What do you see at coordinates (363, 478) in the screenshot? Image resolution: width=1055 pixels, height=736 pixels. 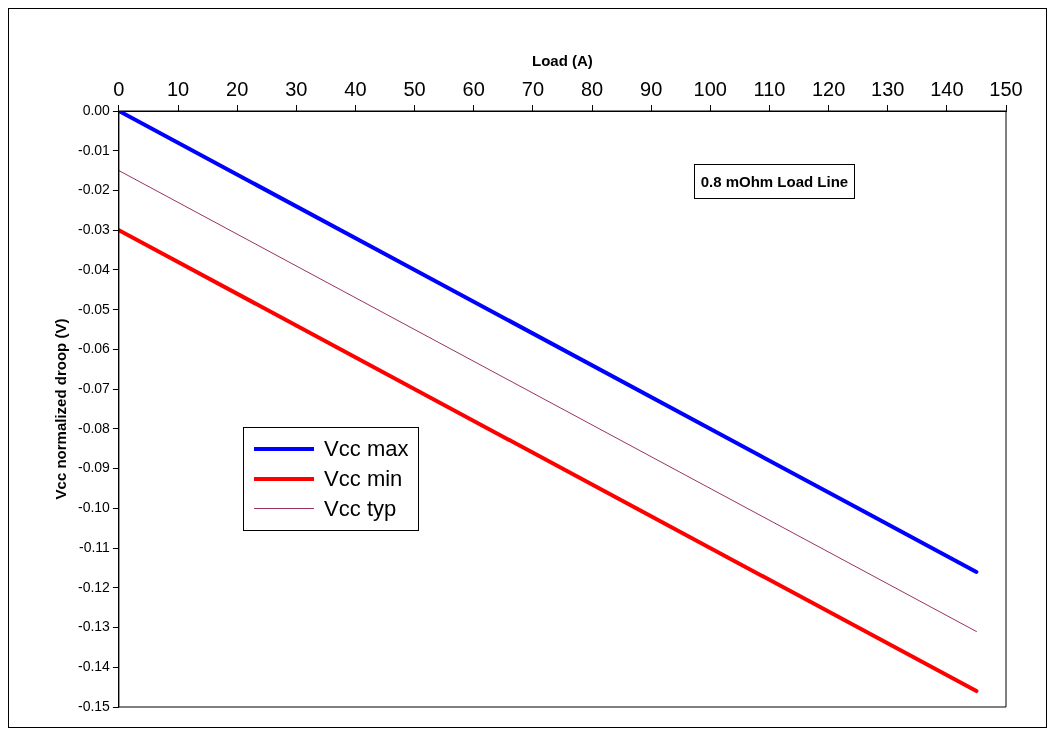 I see `legend-label: Vcc min` at bounding box center [363, 478].